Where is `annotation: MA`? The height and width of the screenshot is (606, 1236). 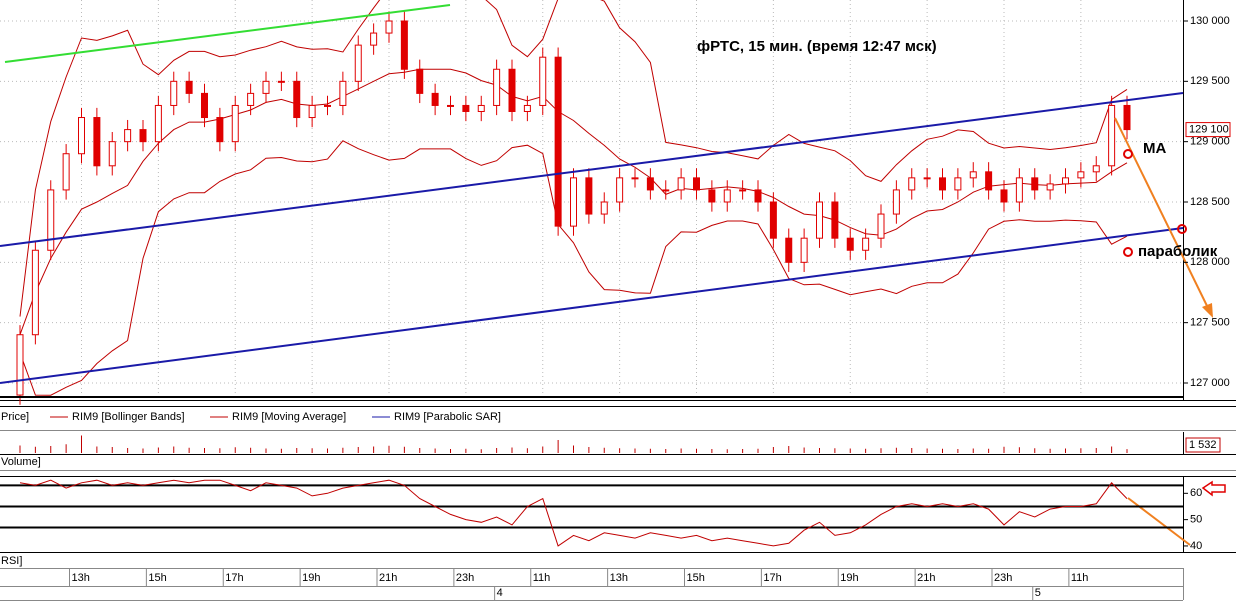
annotation: MA is located at coordinates (1154, 148).